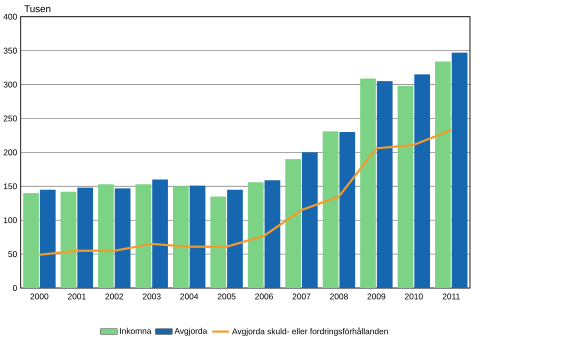 This screenshot has width=588, height=340. Describe the element at coordinates (10, 85) in the screenshot. I see `y-tick-label: 300` at that location.